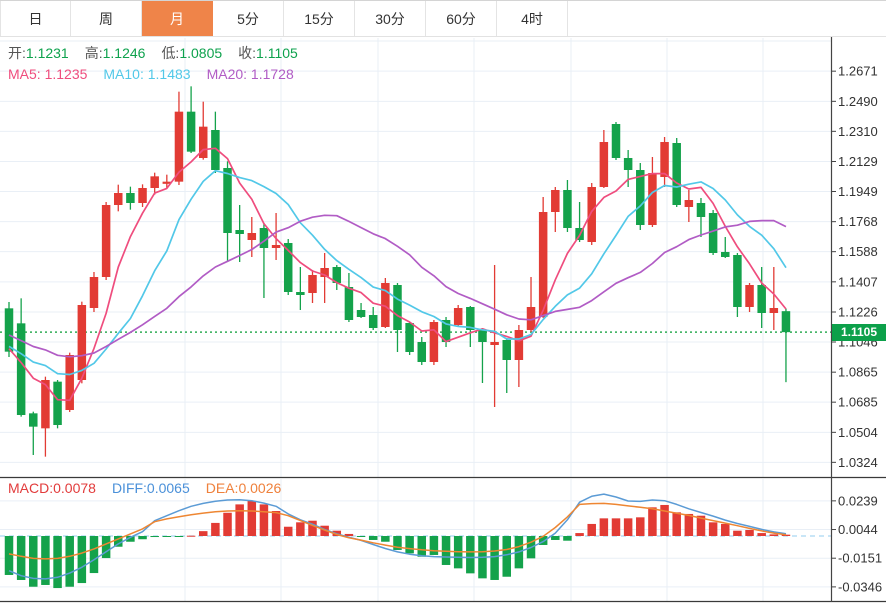  What do you see at coordinates (858, 191) in the screenshot?
I see `y-axis-label: 1.1949` at bounding box center [858, 191].